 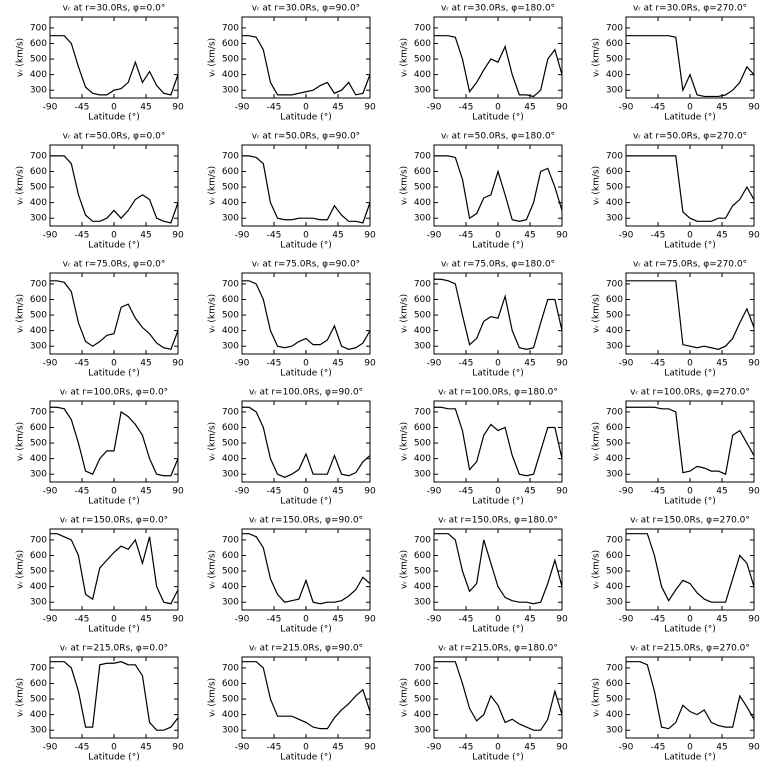 What do you see at coordinates (114, 137) in the screenshot?
I see `chart-title: vᵣ at r=50.0Rs, φ=0.0°` at bounding box center [114, 137].